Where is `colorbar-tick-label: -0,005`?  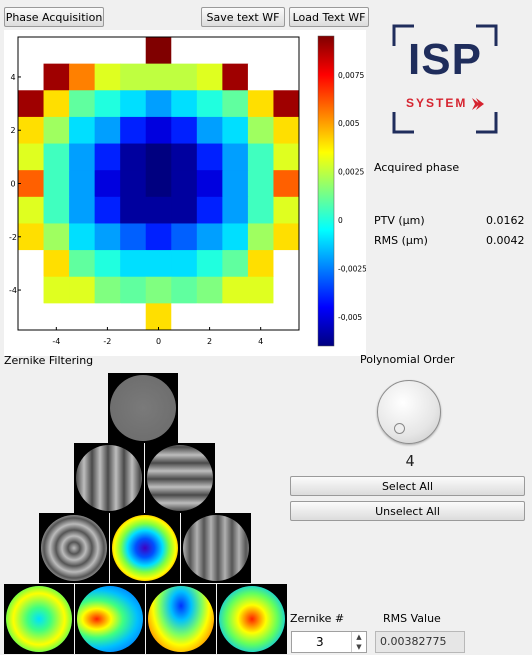 colorbar-tick-label: -0,005 is located at coordinates (350, 317).